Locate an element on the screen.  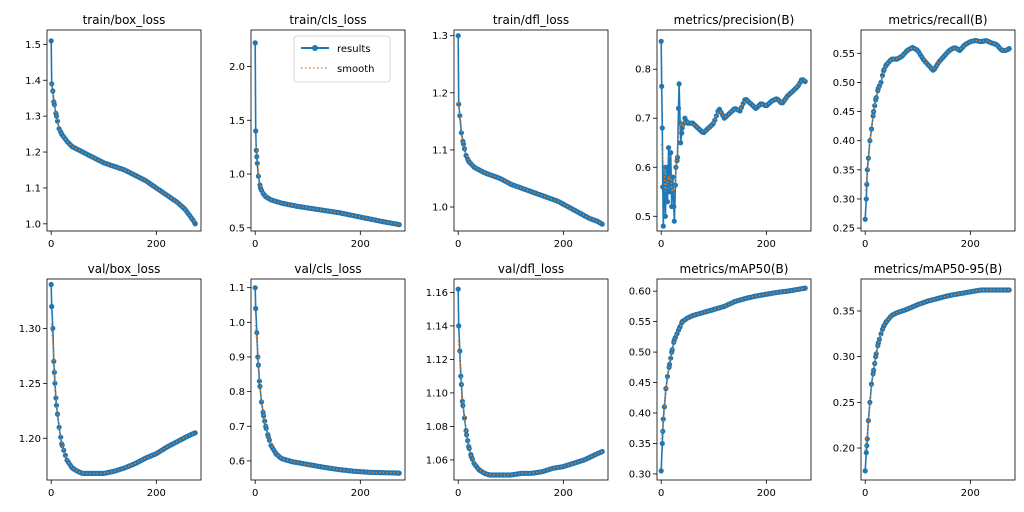
subplot-train-box-loss: train/box_loss 0 200 1.0 1.1 1.2 1.3 1.4 1.5 is located at coordinates (113, 131).